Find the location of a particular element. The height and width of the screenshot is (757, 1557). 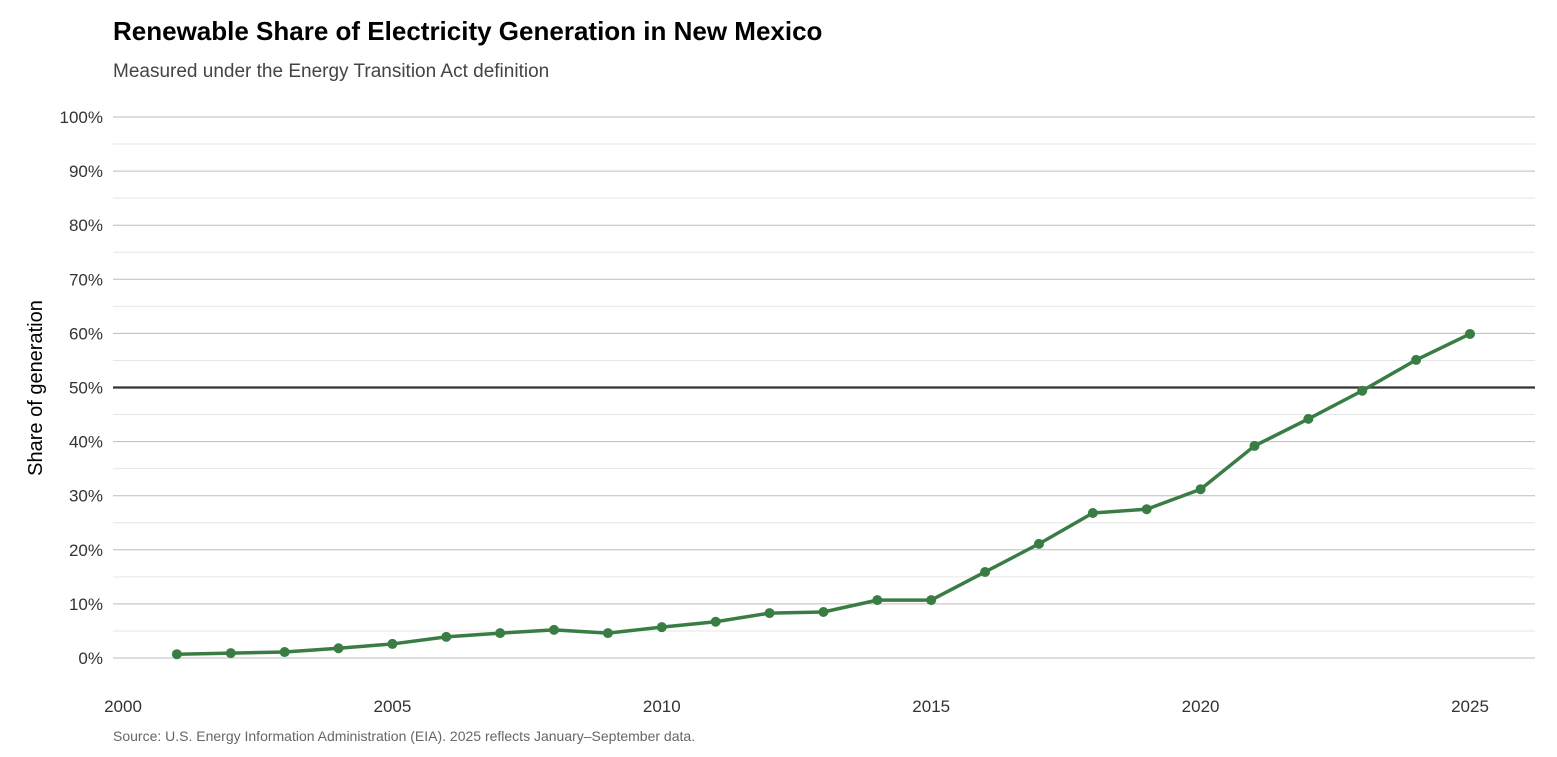

y-axis-ticks: 0% 10% 20% 30% 40% 50% 60% 70% 80% 90% 100% is located at coordinates (81, 388).